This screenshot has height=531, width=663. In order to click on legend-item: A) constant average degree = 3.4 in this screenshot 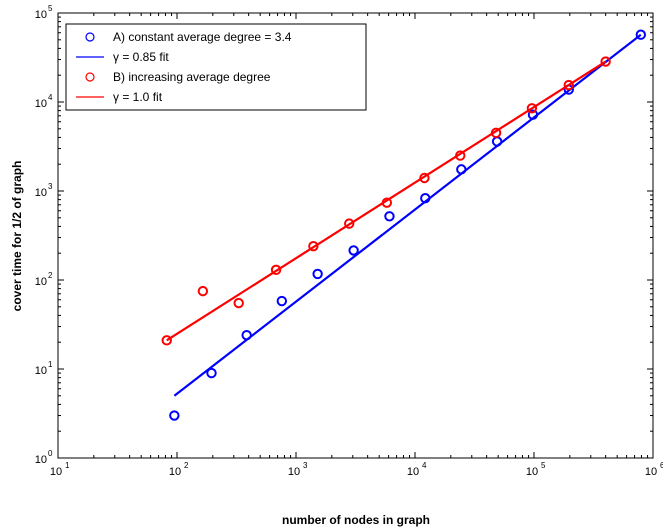, I will do `click(188, 37)`.